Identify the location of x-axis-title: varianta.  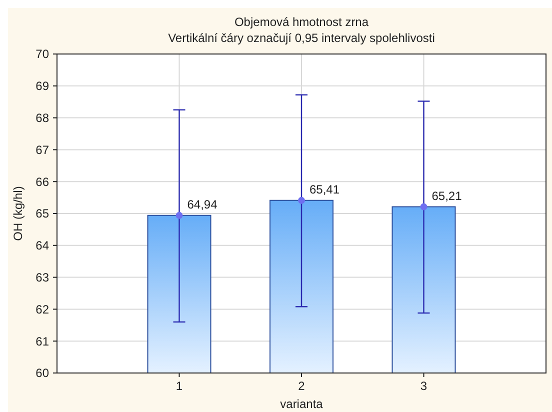
(302, 404).